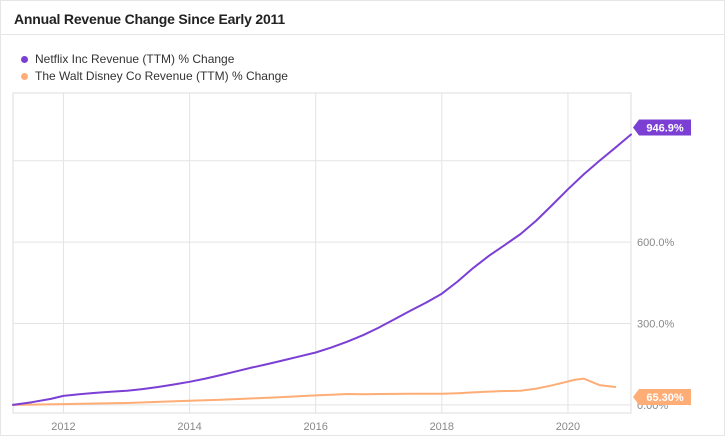  What do you see at coordinates (24, 76) in the screenshot?
I see `legend-marker-disney` at bounding box center [24, 76].